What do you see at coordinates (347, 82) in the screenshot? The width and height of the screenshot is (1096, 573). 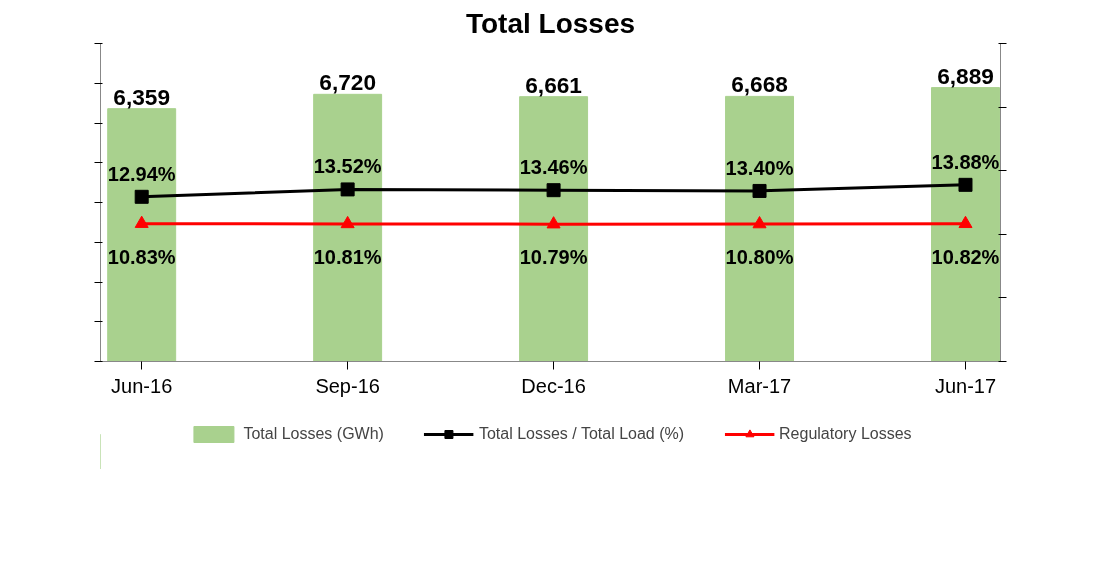 I see `data-label: 6,720` at bounding box center [347, 82].